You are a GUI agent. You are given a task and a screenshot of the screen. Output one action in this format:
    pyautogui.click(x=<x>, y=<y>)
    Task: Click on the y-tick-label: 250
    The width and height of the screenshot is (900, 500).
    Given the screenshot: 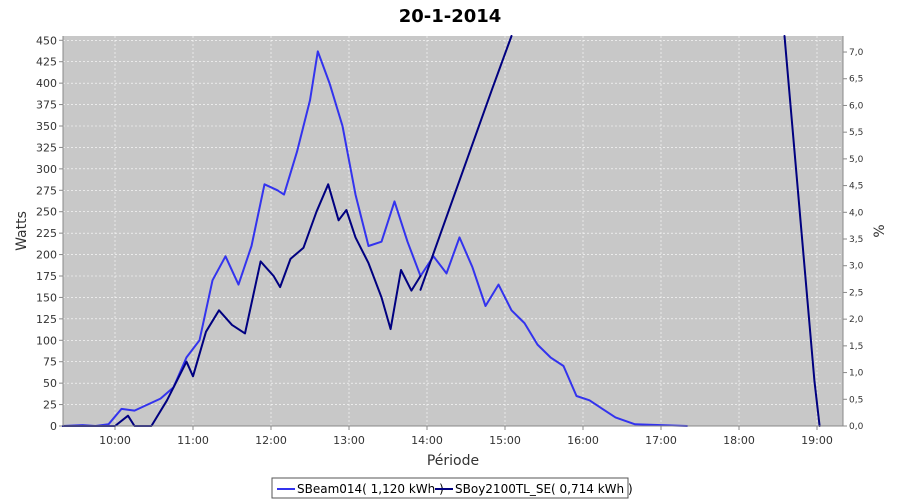 What is the action you would take?
    pyautogui.click(x=46, y=212)
    